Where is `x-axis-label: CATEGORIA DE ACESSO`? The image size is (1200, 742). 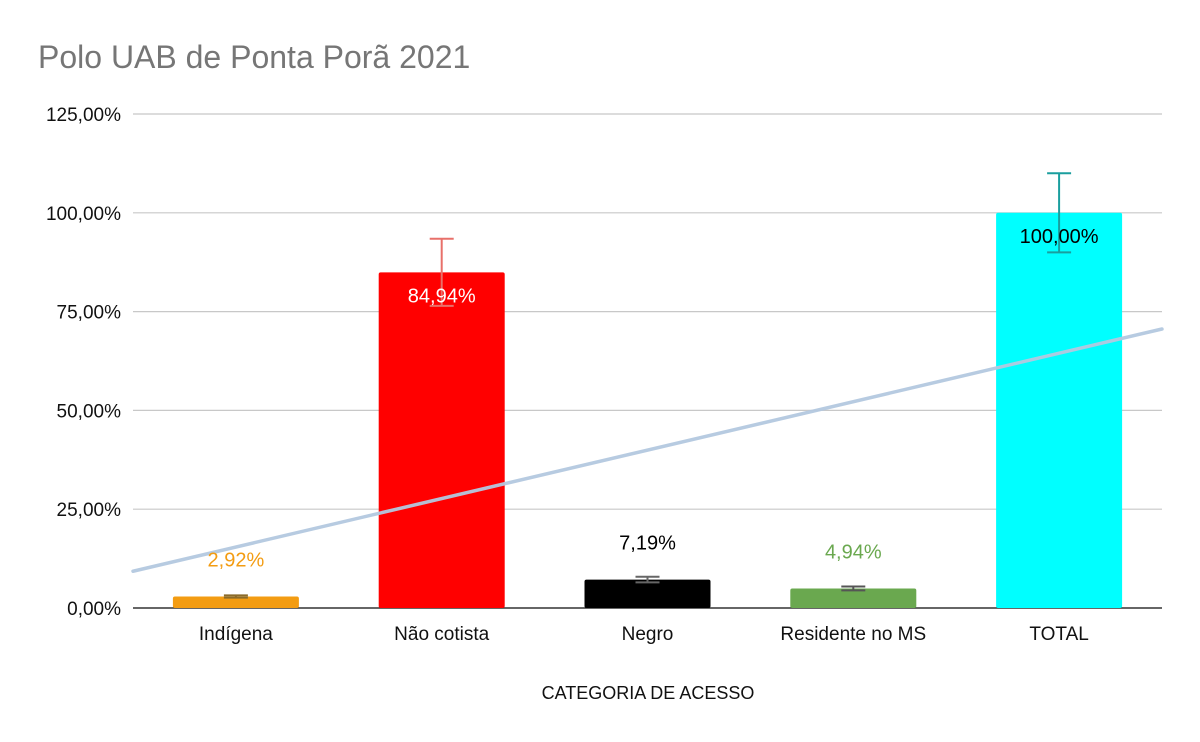 x-axis-label: CATEGORIA DE ACESSO is located at coordinates (648, 693).